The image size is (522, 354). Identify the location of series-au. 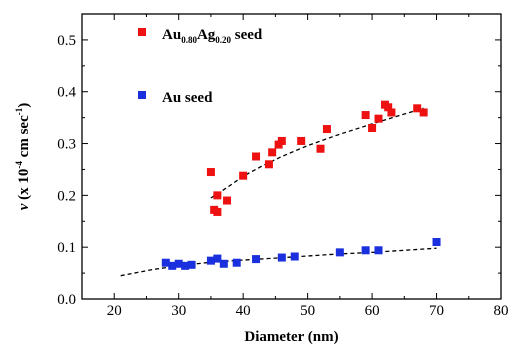
(301, 254).